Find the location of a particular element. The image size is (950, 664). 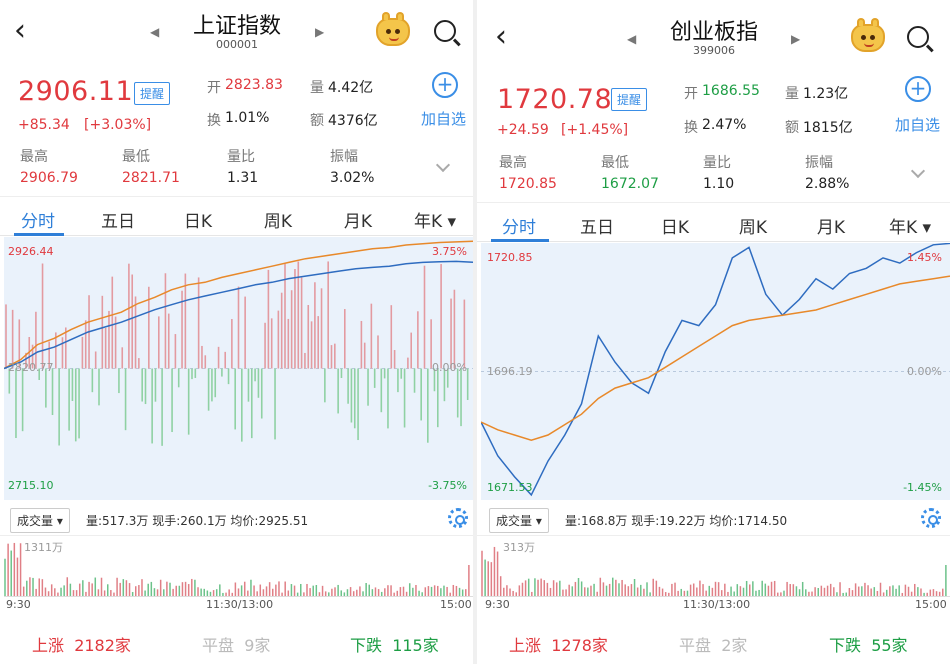

page-title: 上证指数 is located at coordinates (236, 26).